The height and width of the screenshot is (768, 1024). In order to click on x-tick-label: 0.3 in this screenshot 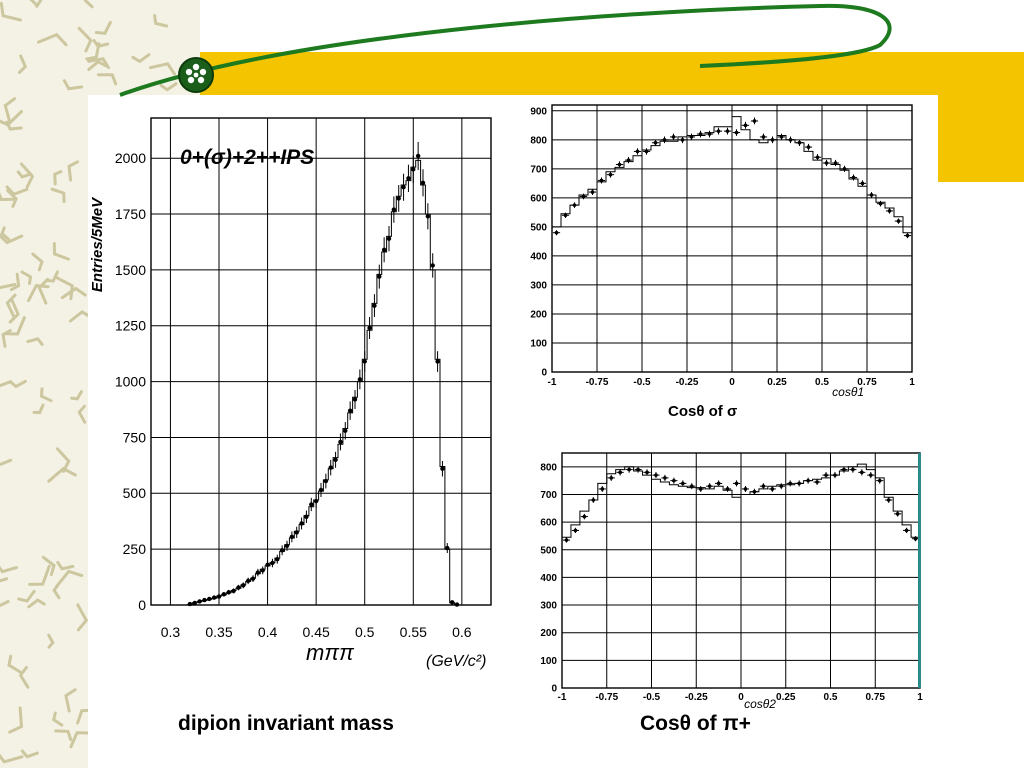, I will do `click(171, 632)`.